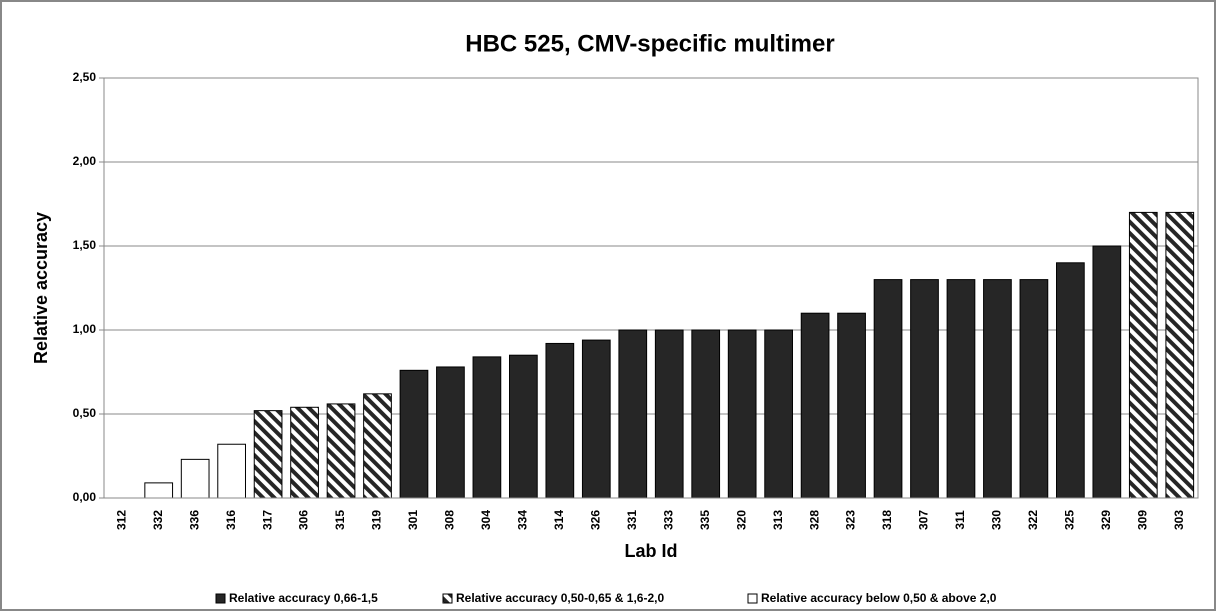  I want to click on x-tick-label: 316, so click(231, 520).